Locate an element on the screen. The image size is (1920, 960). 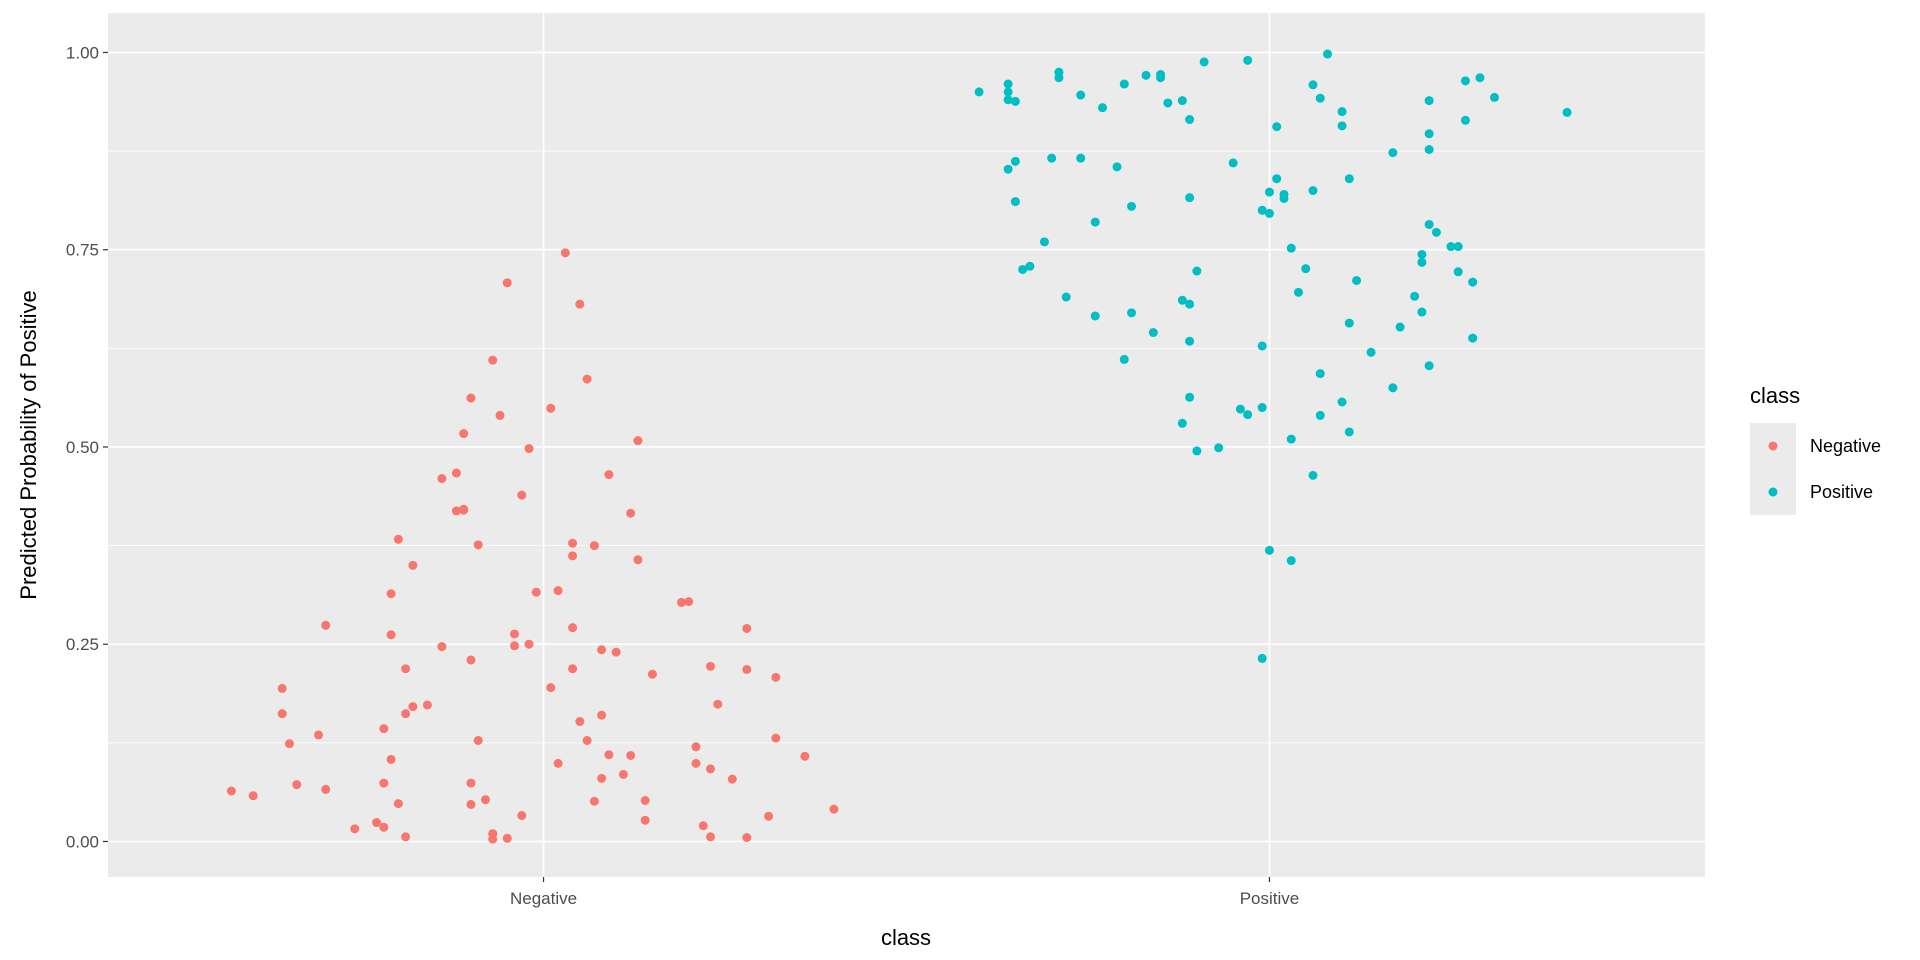
x-tick-label: Negative is located at coordinates (543, 898).